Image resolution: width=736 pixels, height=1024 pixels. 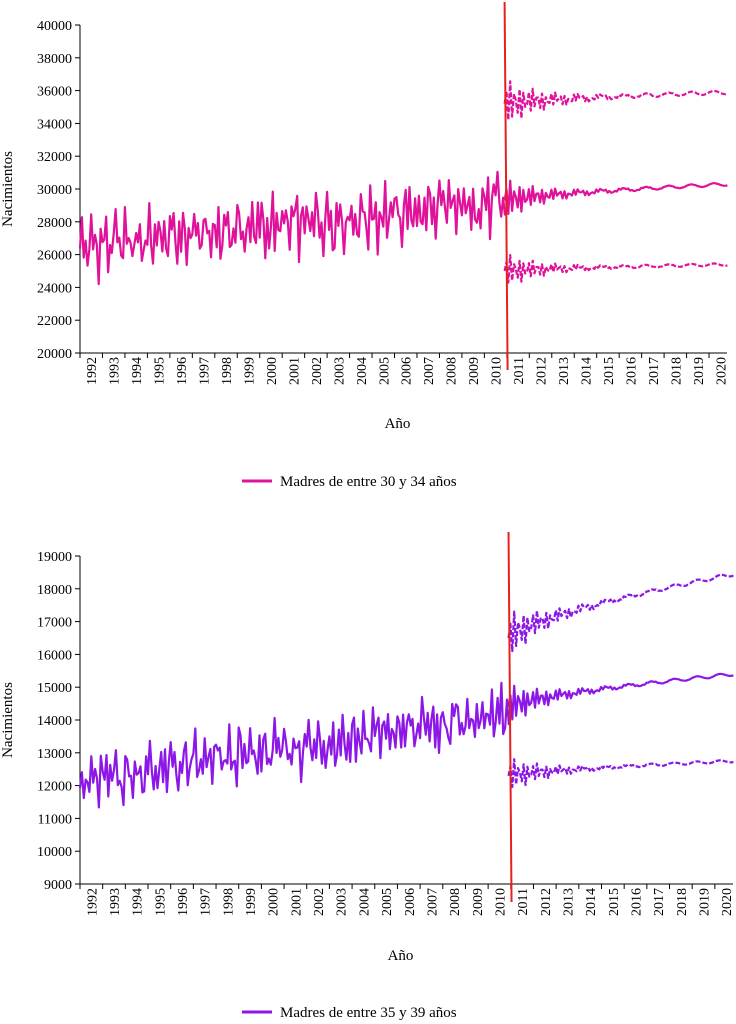 What do you see at coordinates (54, 26) in the screenshot?
I see `y-tick-label: 40000` at bounding box center [54, 26].